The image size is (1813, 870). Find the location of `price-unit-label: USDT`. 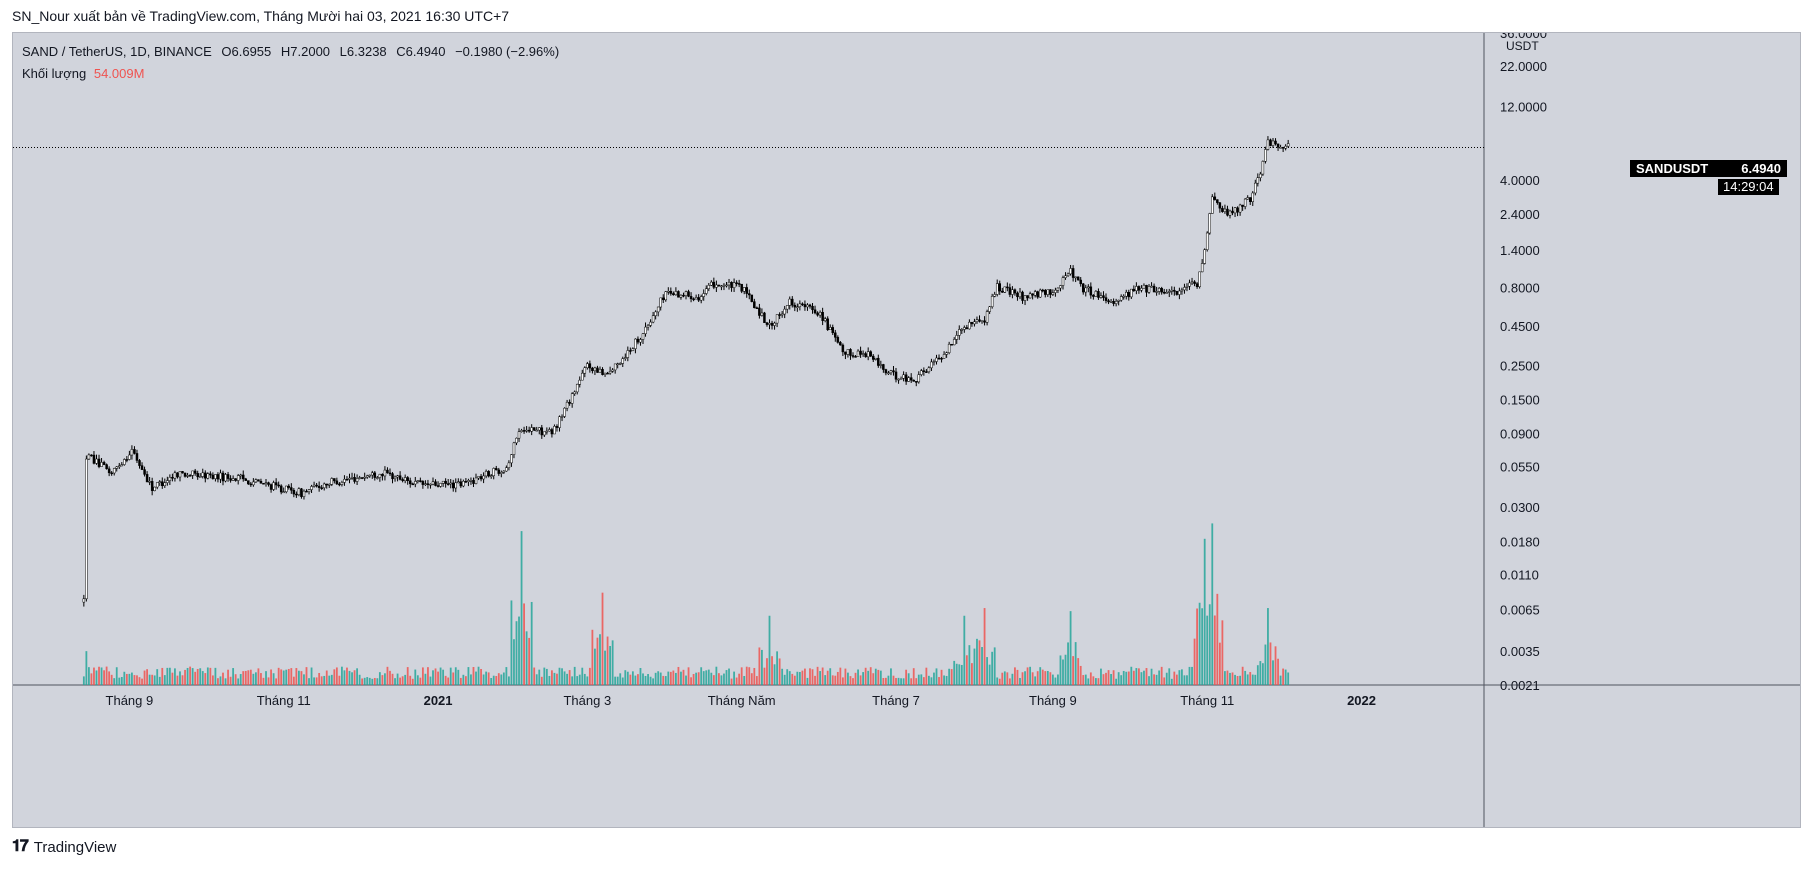

price-unit-label: USDT is located at coordinates (1522, 46).